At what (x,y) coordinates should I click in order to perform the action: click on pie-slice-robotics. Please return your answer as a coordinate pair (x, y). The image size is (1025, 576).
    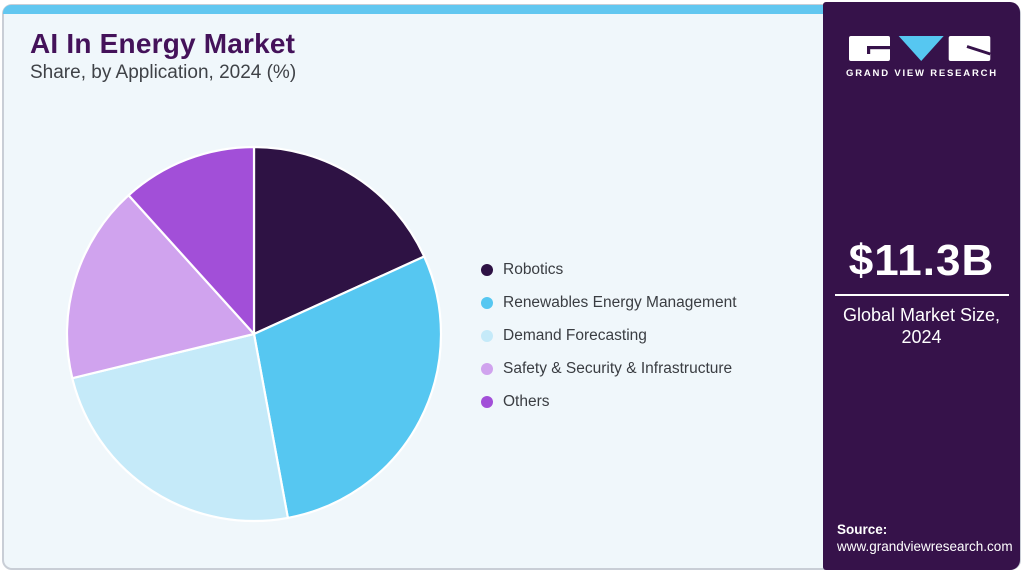
    Looking at the image, I should click on (339, 240).